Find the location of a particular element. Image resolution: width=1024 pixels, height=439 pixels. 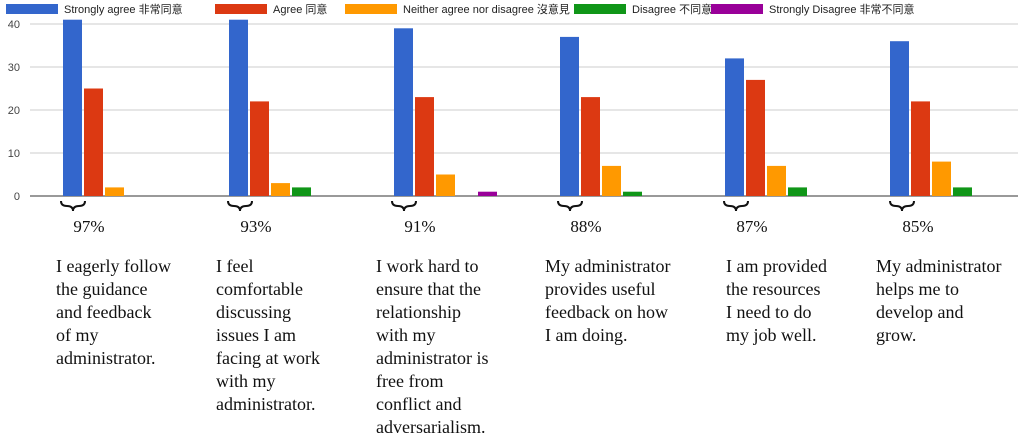

bar-s3-g6 is located at coordinates (941, 178).